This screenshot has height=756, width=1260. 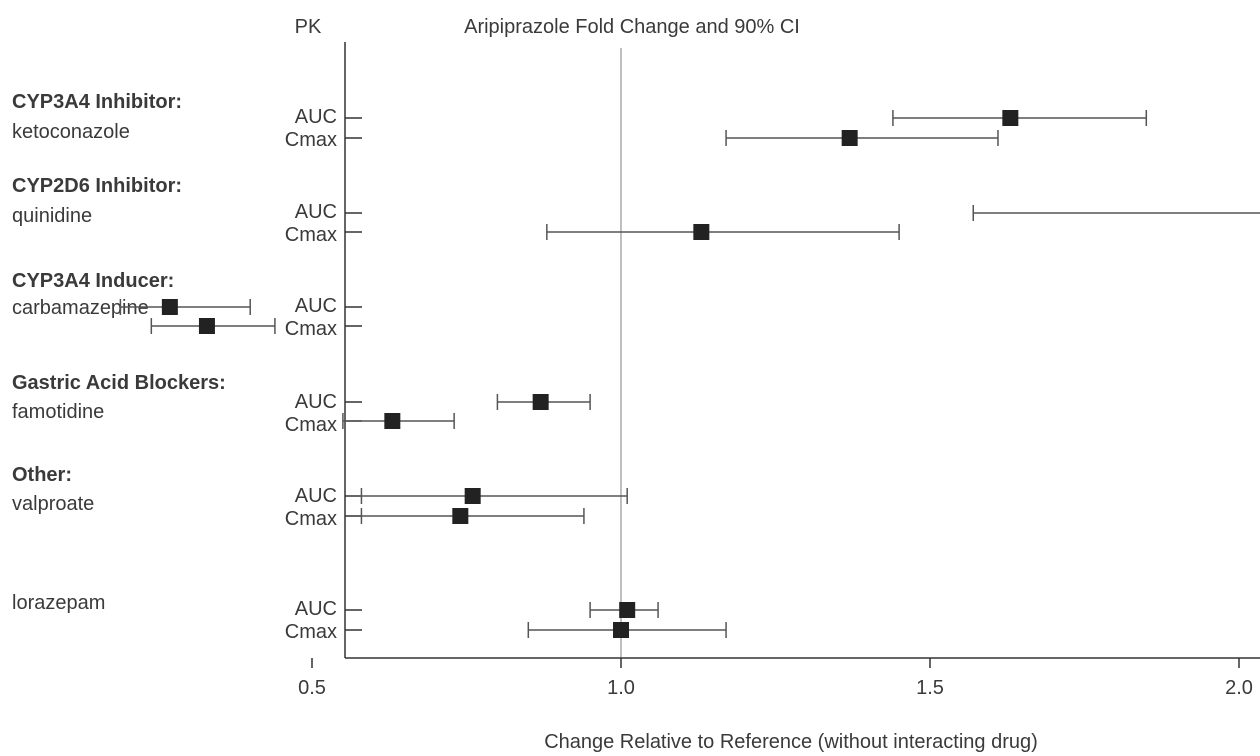 I want to click on pk-column-header: PK, so click(x=308, y=27).